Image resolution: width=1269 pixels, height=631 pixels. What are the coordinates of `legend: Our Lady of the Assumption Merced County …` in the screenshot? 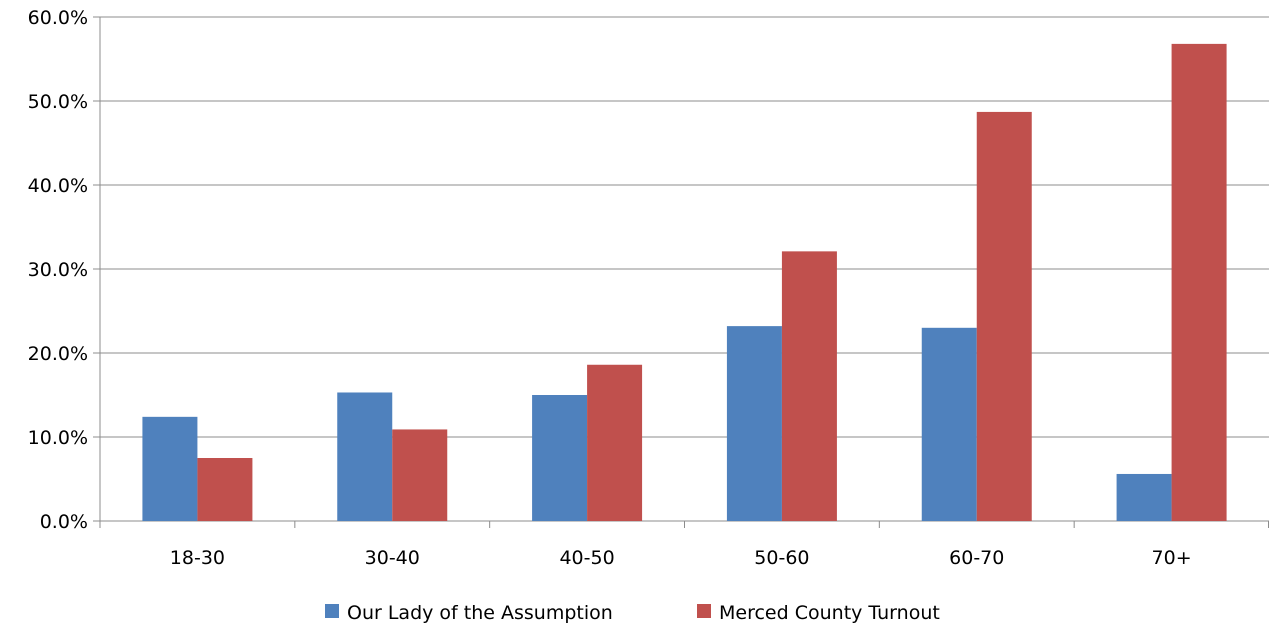 It's located at (632, 613).